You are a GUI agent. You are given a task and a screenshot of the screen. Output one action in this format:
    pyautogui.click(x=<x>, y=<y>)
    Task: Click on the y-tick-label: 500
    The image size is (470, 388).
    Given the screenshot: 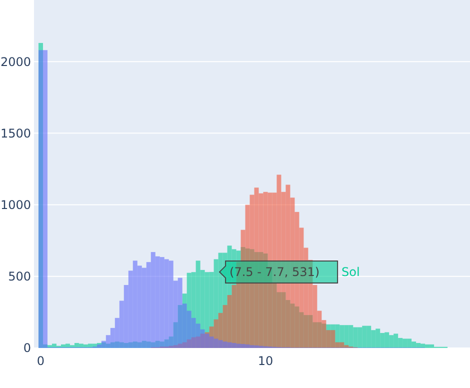 What is the action you would take?
    pyautogui.click(x=19, y=277)
    